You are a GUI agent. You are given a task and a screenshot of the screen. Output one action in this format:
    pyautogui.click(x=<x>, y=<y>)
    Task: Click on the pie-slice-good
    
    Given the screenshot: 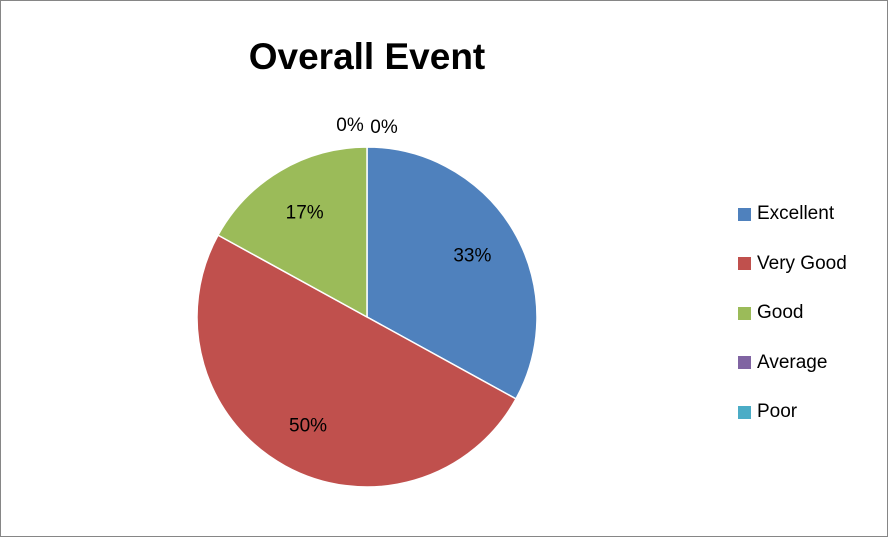 What is the action you would take?
    pyautogui.click(x=292, y=232)
    